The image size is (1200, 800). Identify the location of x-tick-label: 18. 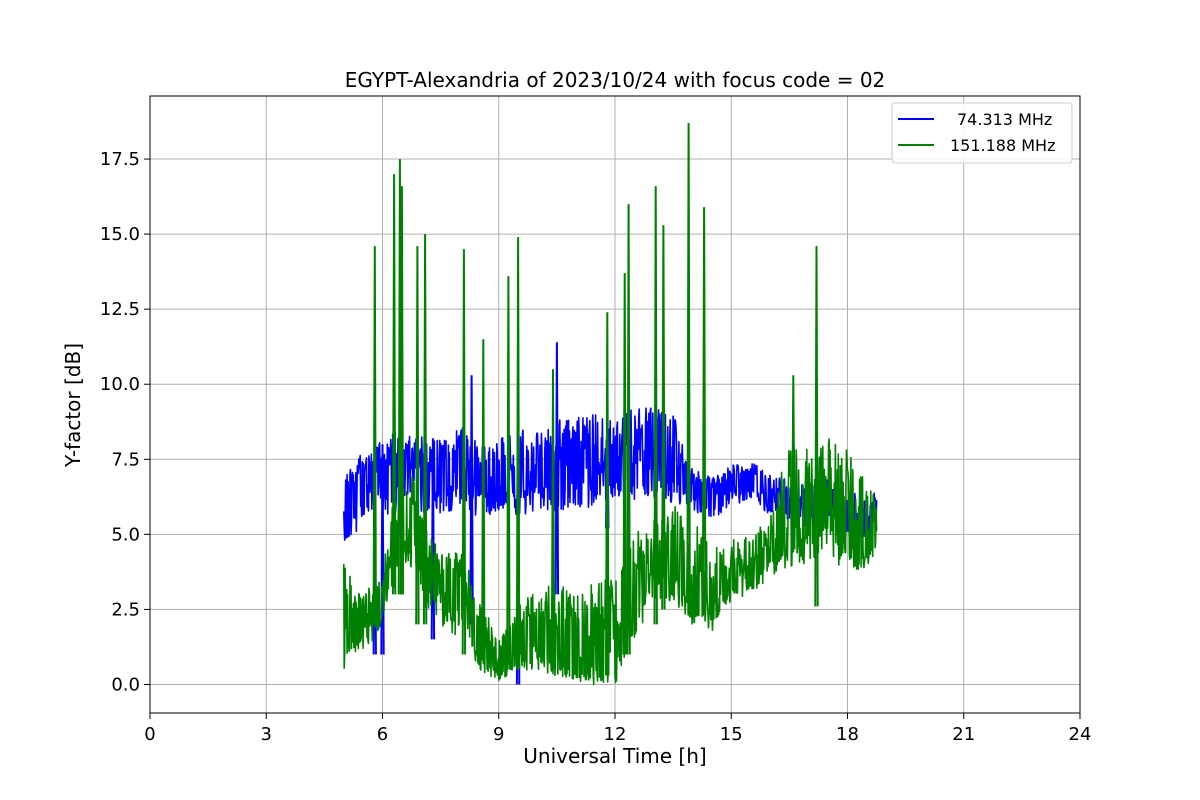
(847, 734).